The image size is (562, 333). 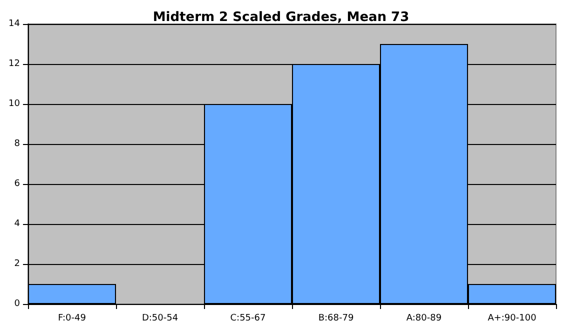 I want to click on y-tick-label: 2, so click(x=17, y=264).